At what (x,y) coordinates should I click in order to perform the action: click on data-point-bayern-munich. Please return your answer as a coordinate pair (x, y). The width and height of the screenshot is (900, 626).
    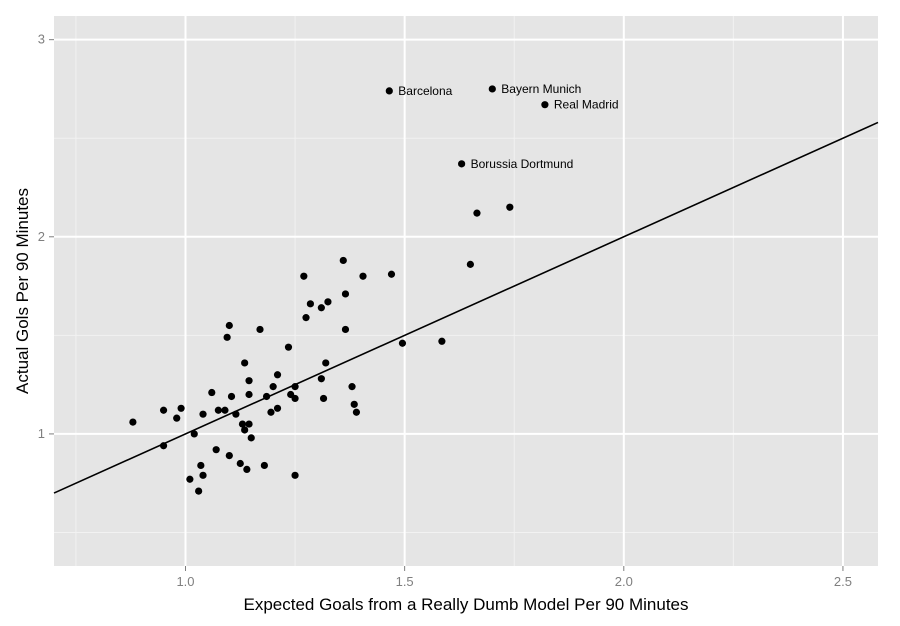
    Looking at the image, I should click on (492, 89).